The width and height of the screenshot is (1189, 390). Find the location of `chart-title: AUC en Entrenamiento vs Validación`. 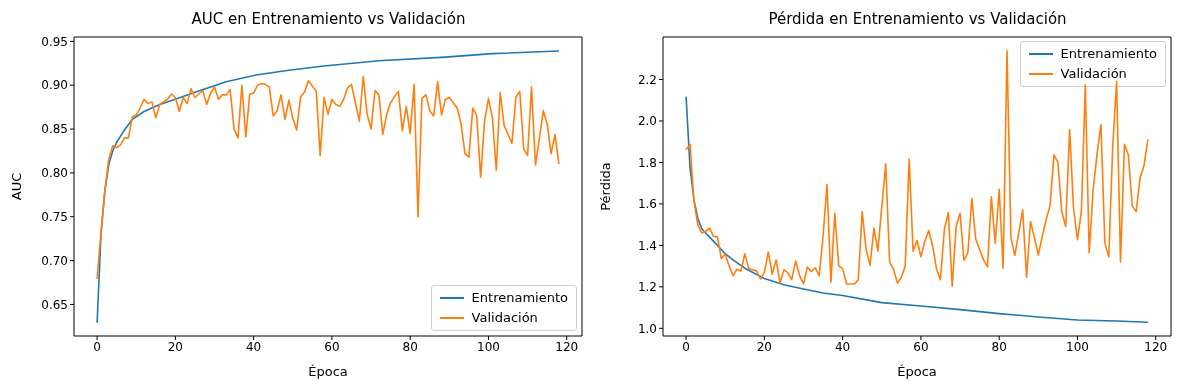

chart-title: AUC en Entrenamiento vs Validación is located at coordinates (328, 19).